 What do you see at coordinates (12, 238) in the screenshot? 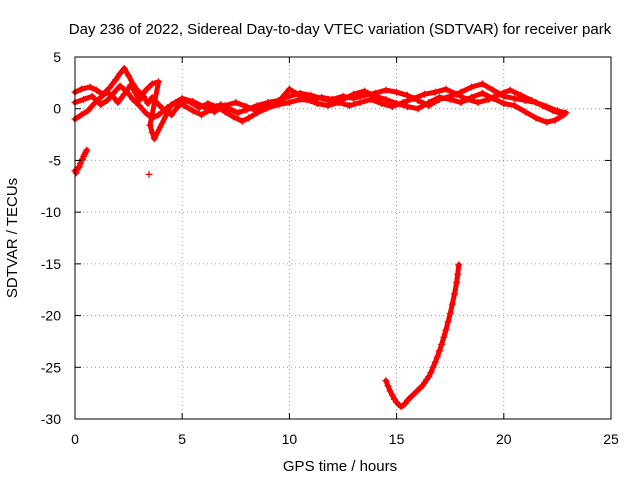
I see `y-axis-label: SDTVAR / TECUs` at bounding box center [12, 238].